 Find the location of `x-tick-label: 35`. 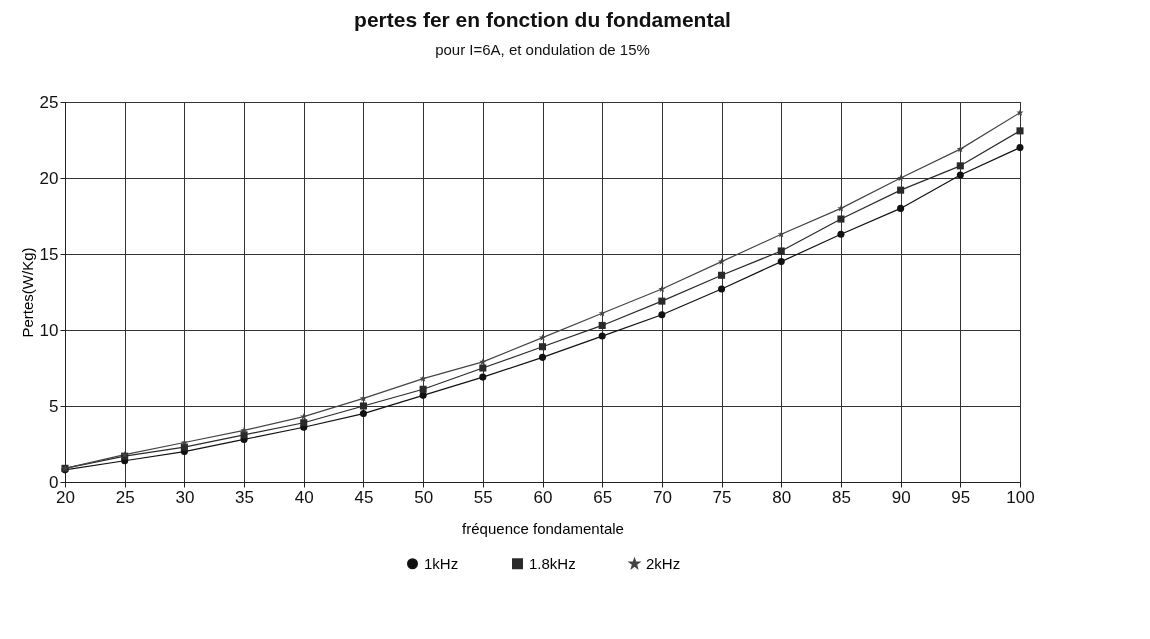

x-tick-label: 35 is located at coordinates (245, 497).